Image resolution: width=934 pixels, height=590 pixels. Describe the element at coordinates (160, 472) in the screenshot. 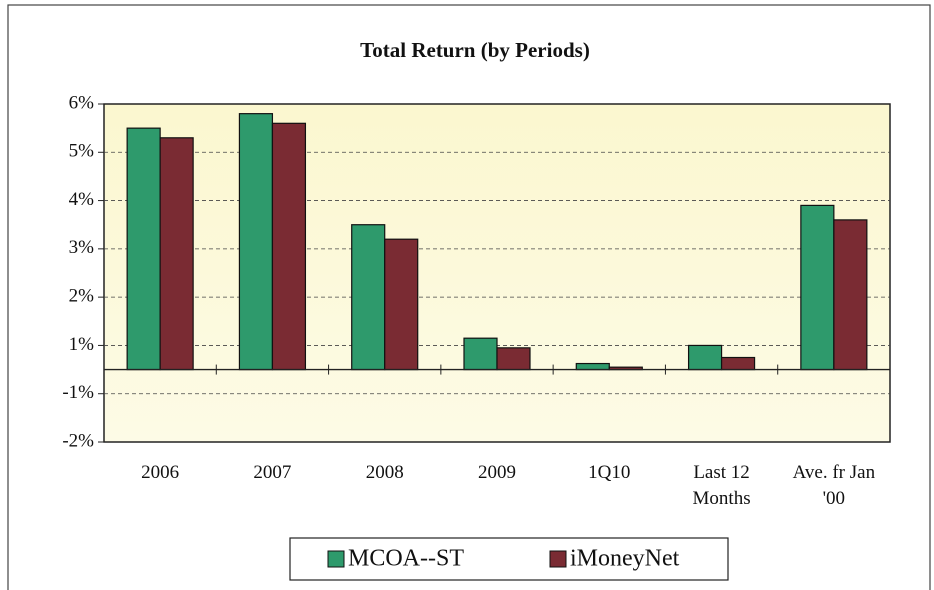

I see `x-tick-label: 2006` at that location.